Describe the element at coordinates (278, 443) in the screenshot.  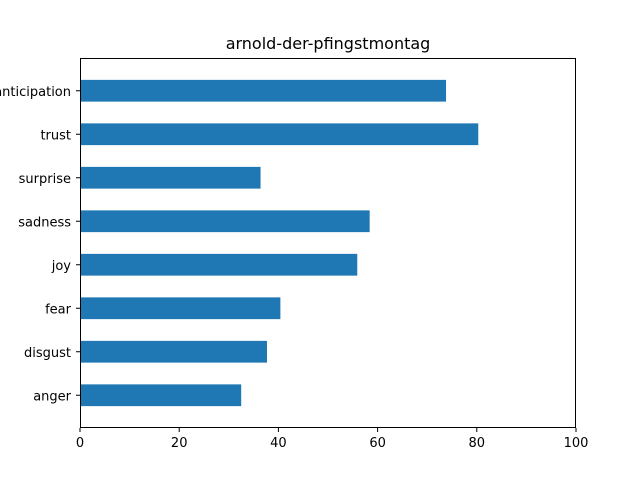
I see `x-tick-label: 40` at that location.